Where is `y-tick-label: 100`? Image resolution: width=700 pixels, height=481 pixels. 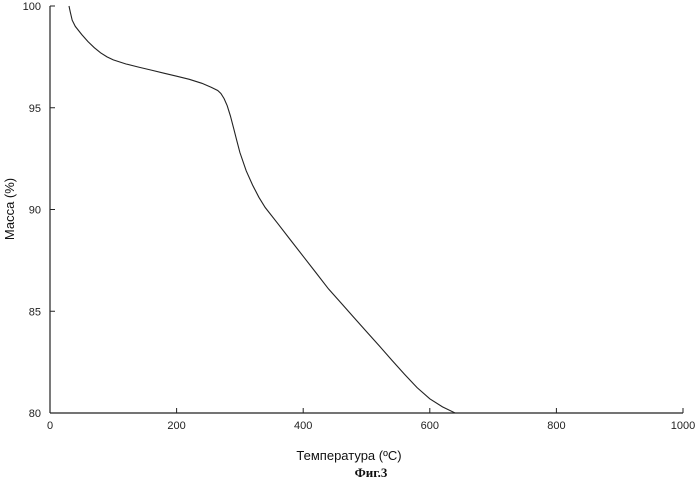 y-tick-label: 100 is located at coordinates (32, 7).